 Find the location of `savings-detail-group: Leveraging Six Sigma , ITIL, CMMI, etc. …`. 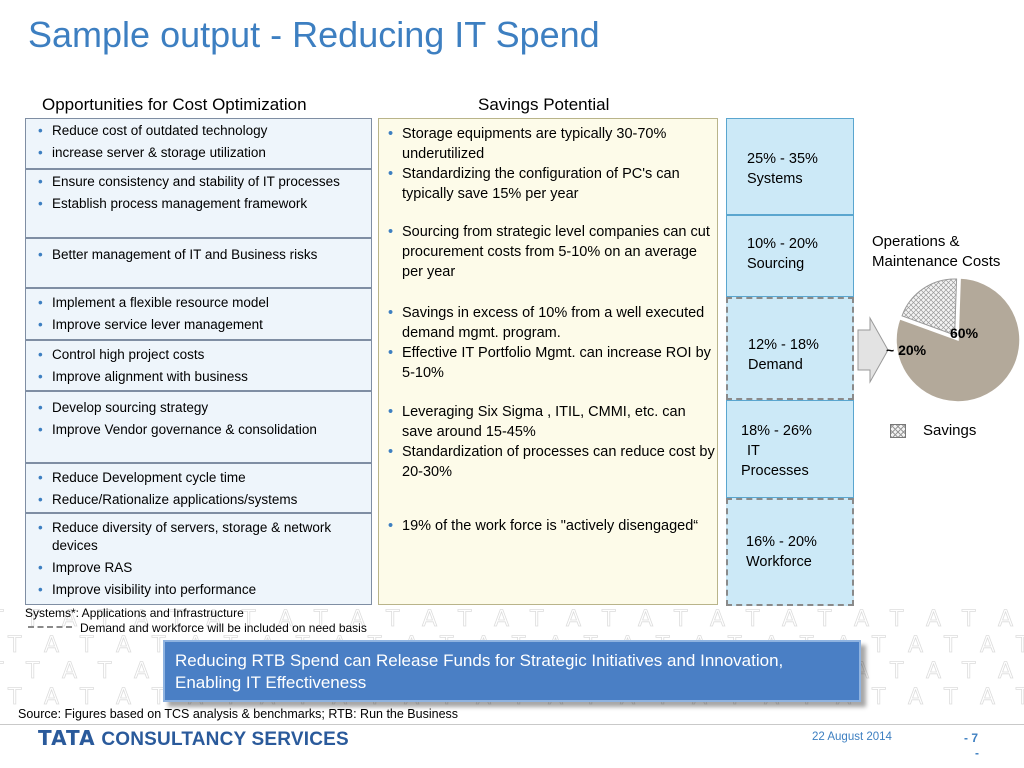

savings-detail-group: Leveraging Six Sigma , ITIL, CMMI, etc. … is located at coordinates (550, 442).